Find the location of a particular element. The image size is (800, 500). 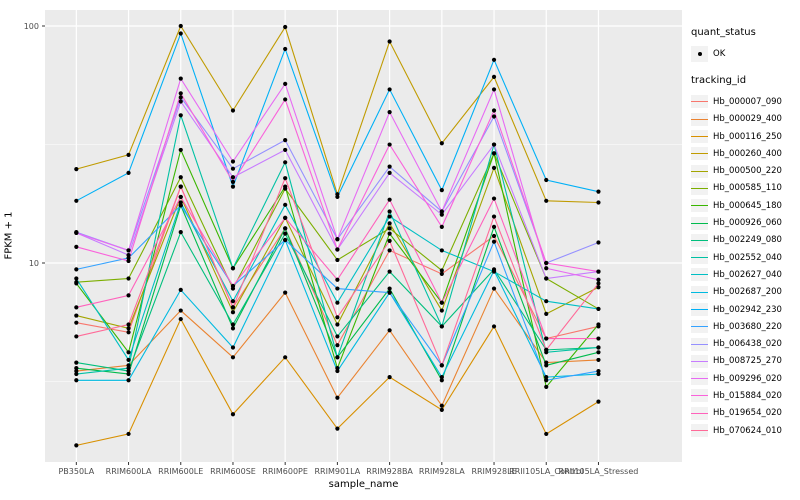

legend-label: Hb_002552_040 is located at coordinates (747, 257).